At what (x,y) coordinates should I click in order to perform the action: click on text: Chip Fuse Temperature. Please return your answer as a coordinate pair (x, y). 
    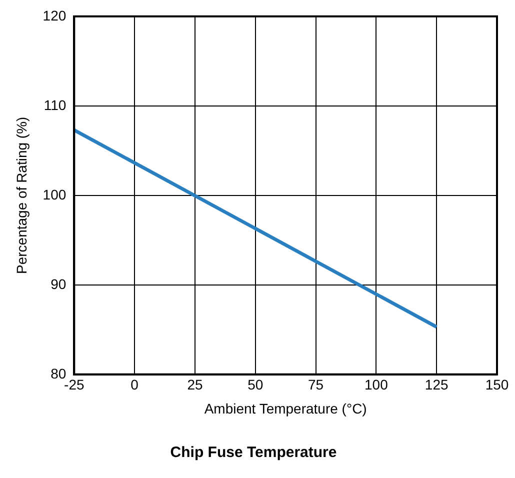
    Looking at the image, I should click on (253, 453).